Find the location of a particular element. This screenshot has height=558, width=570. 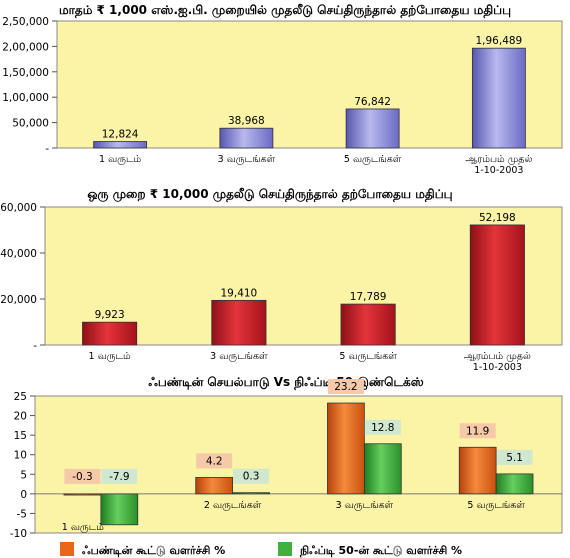

bar-value-label: -0.3 is located at coordinates (82, 477).